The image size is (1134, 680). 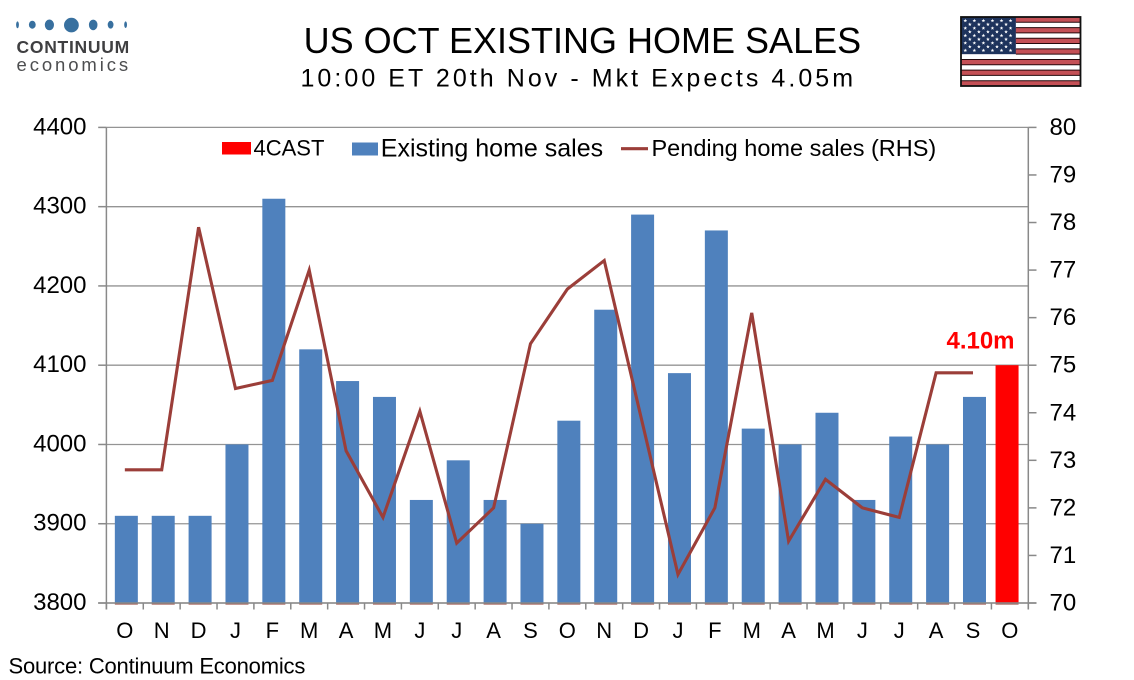 I want to click on svg-text: Source: Continuum Economics, so click(x=157, y=666).